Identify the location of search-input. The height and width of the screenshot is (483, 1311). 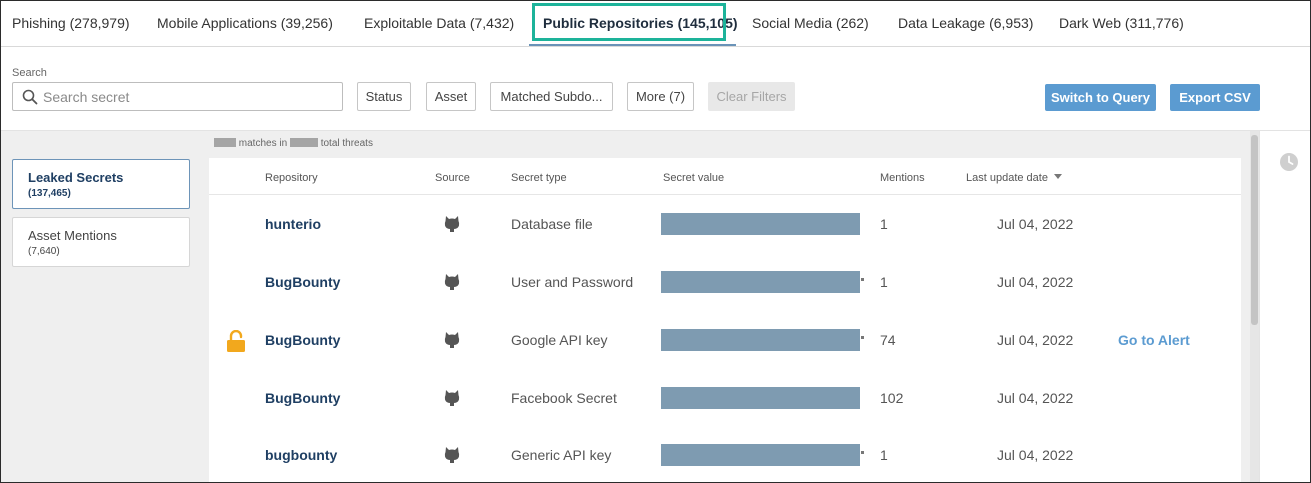
(190, 96).